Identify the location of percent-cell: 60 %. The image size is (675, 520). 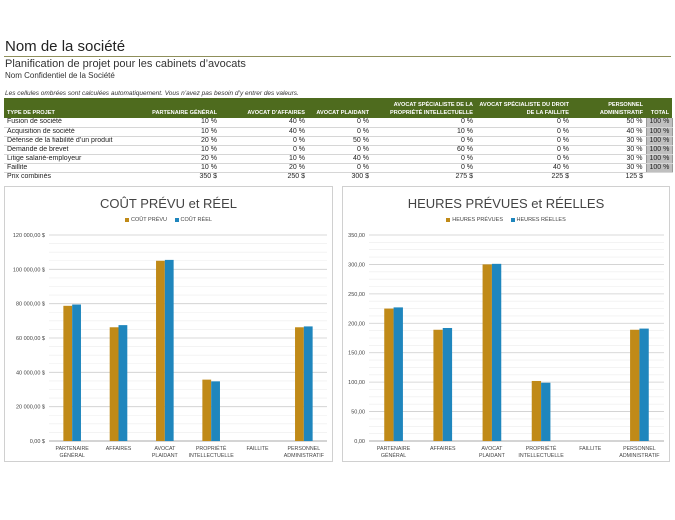
(424, 150).